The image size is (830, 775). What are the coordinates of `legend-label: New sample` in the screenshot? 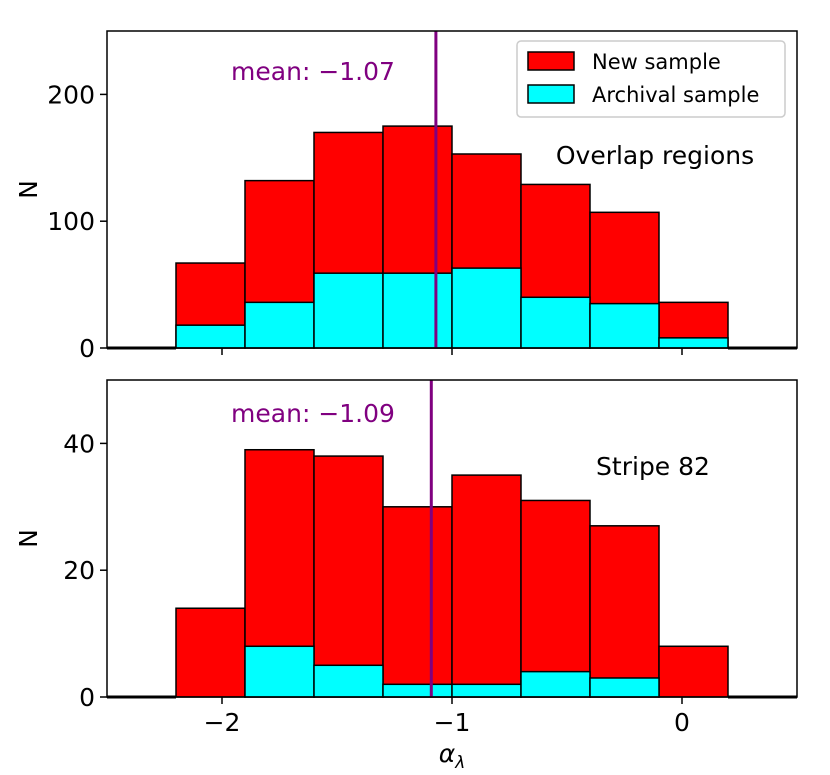 It's located at (656, 62).